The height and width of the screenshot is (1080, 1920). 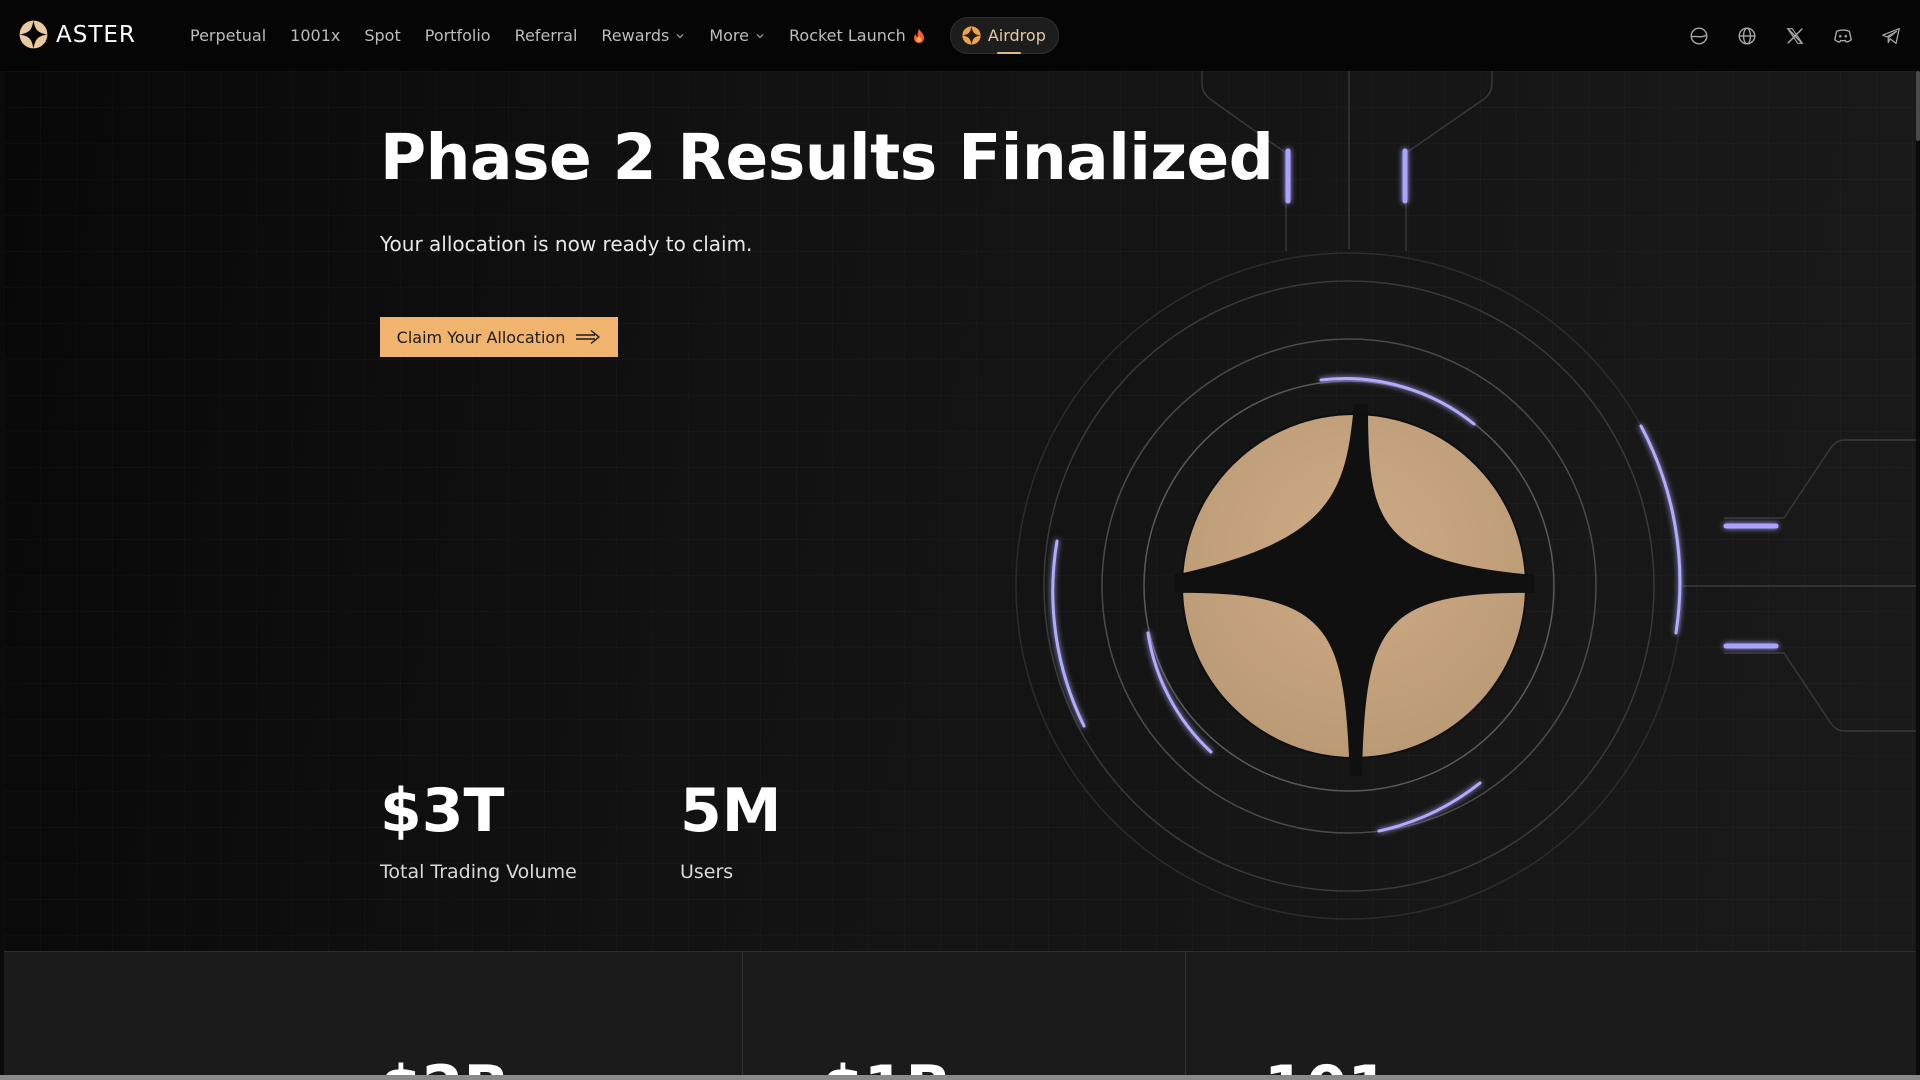 I want to click on nav-icon-group, so click(x=1795, y=35).